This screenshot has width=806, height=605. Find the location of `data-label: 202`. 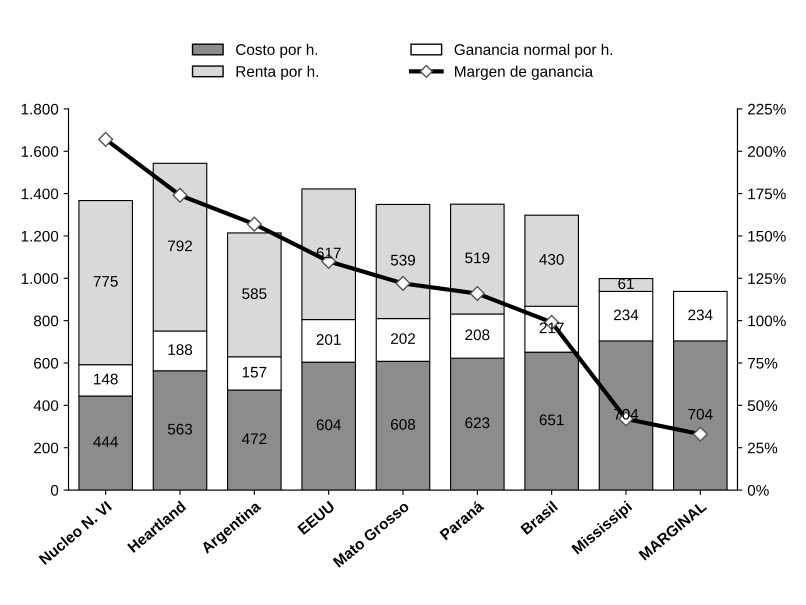

data-label: 202 is located at coordinates (403, 338).